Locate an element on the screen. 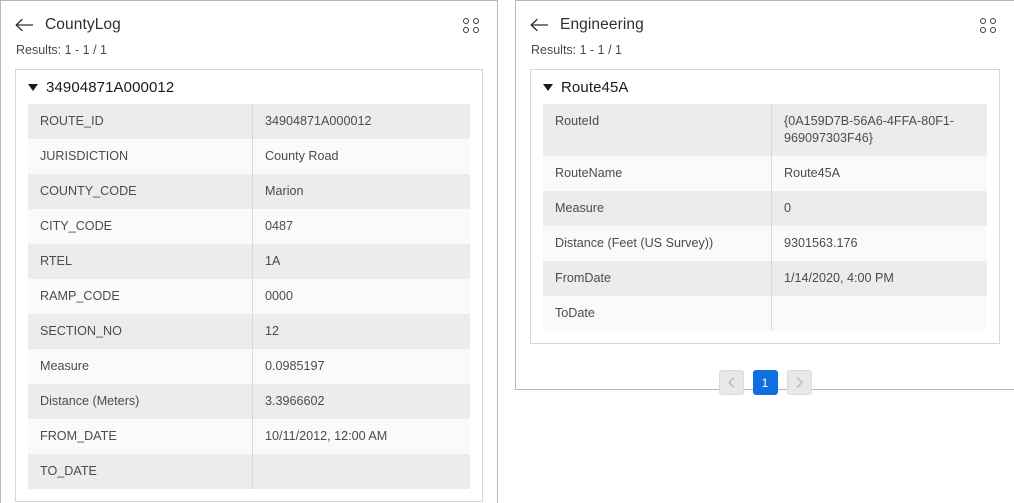 This screenshot has height=503, width=1014. attribute-key: ROUTE_ID is located at coordinates (140, 121).